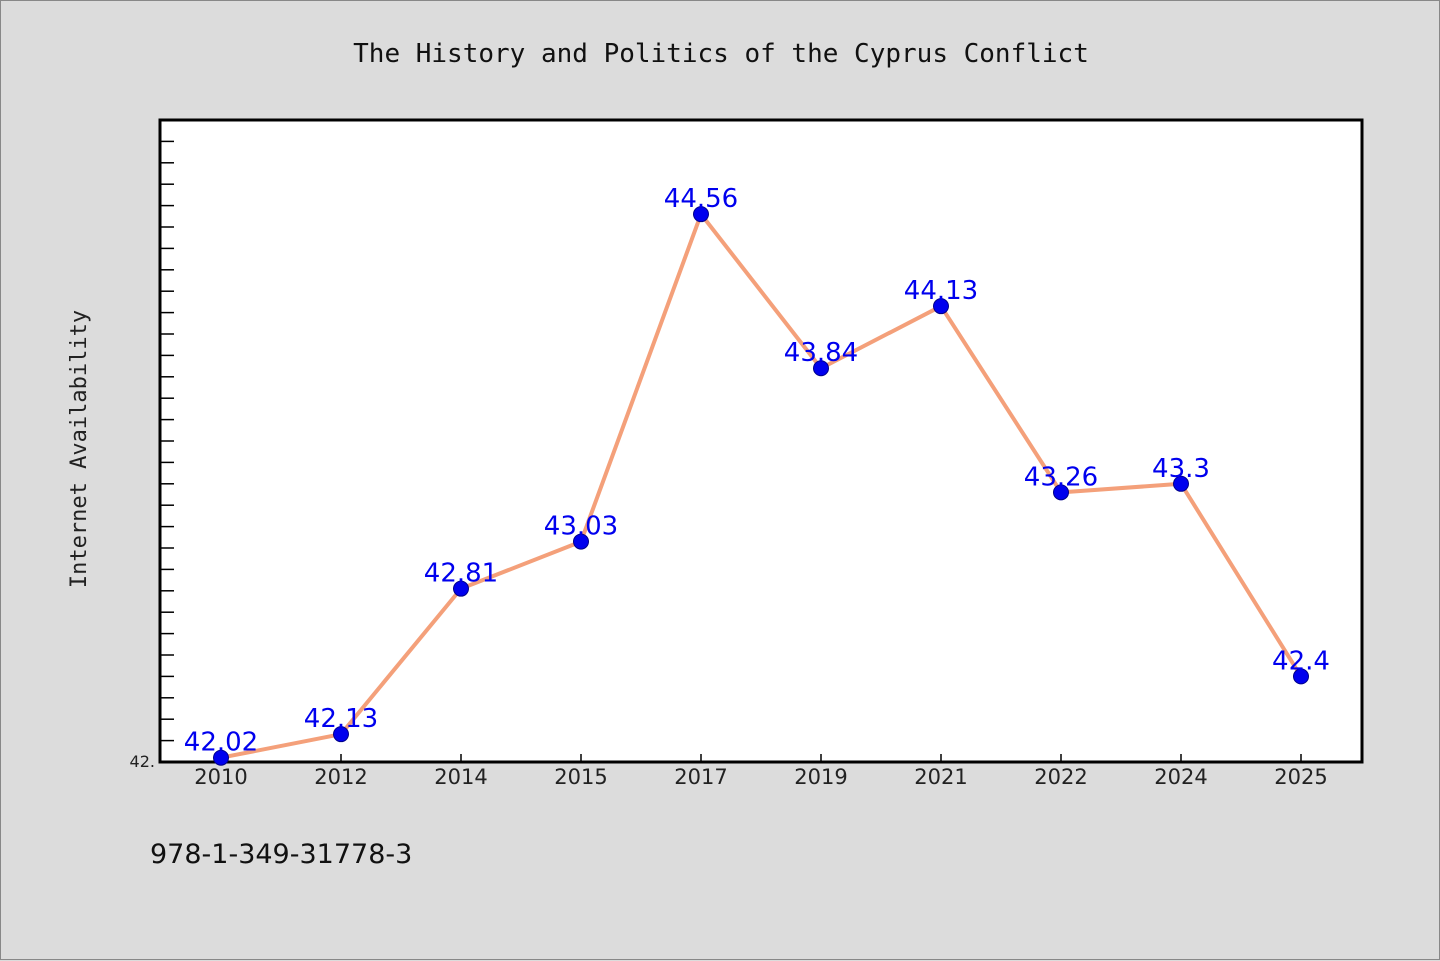  Describe the element at coordinates (220, 777) in the screenshot. I see `x-tick-label: 2010` at that location.